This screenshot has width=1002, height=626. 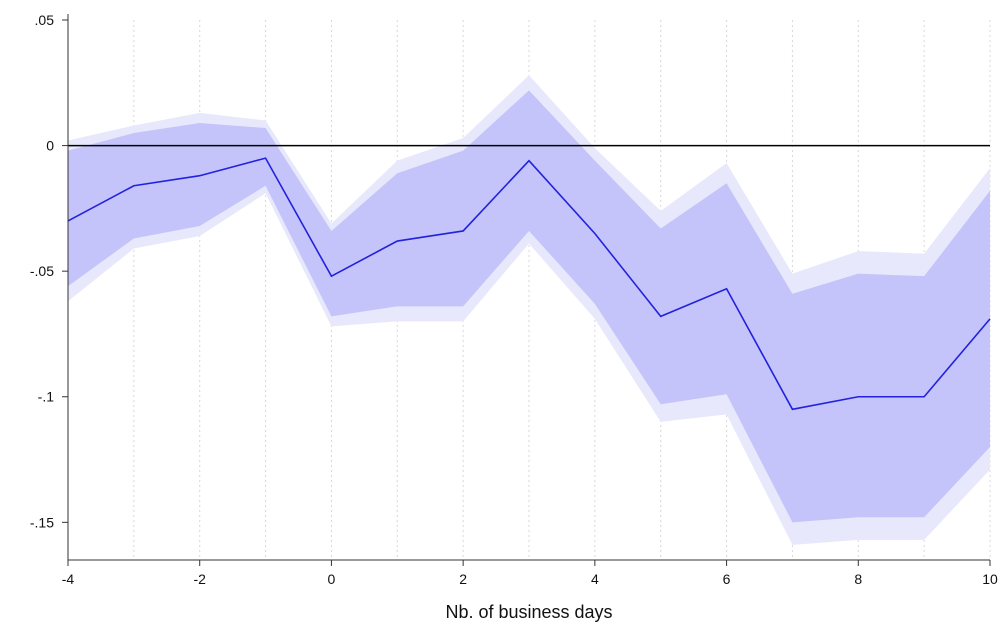 What do you see at coordinates (42, 271) in the screenshot?
I see `y-tick-label: -.05` at bounding box center [42, 271].